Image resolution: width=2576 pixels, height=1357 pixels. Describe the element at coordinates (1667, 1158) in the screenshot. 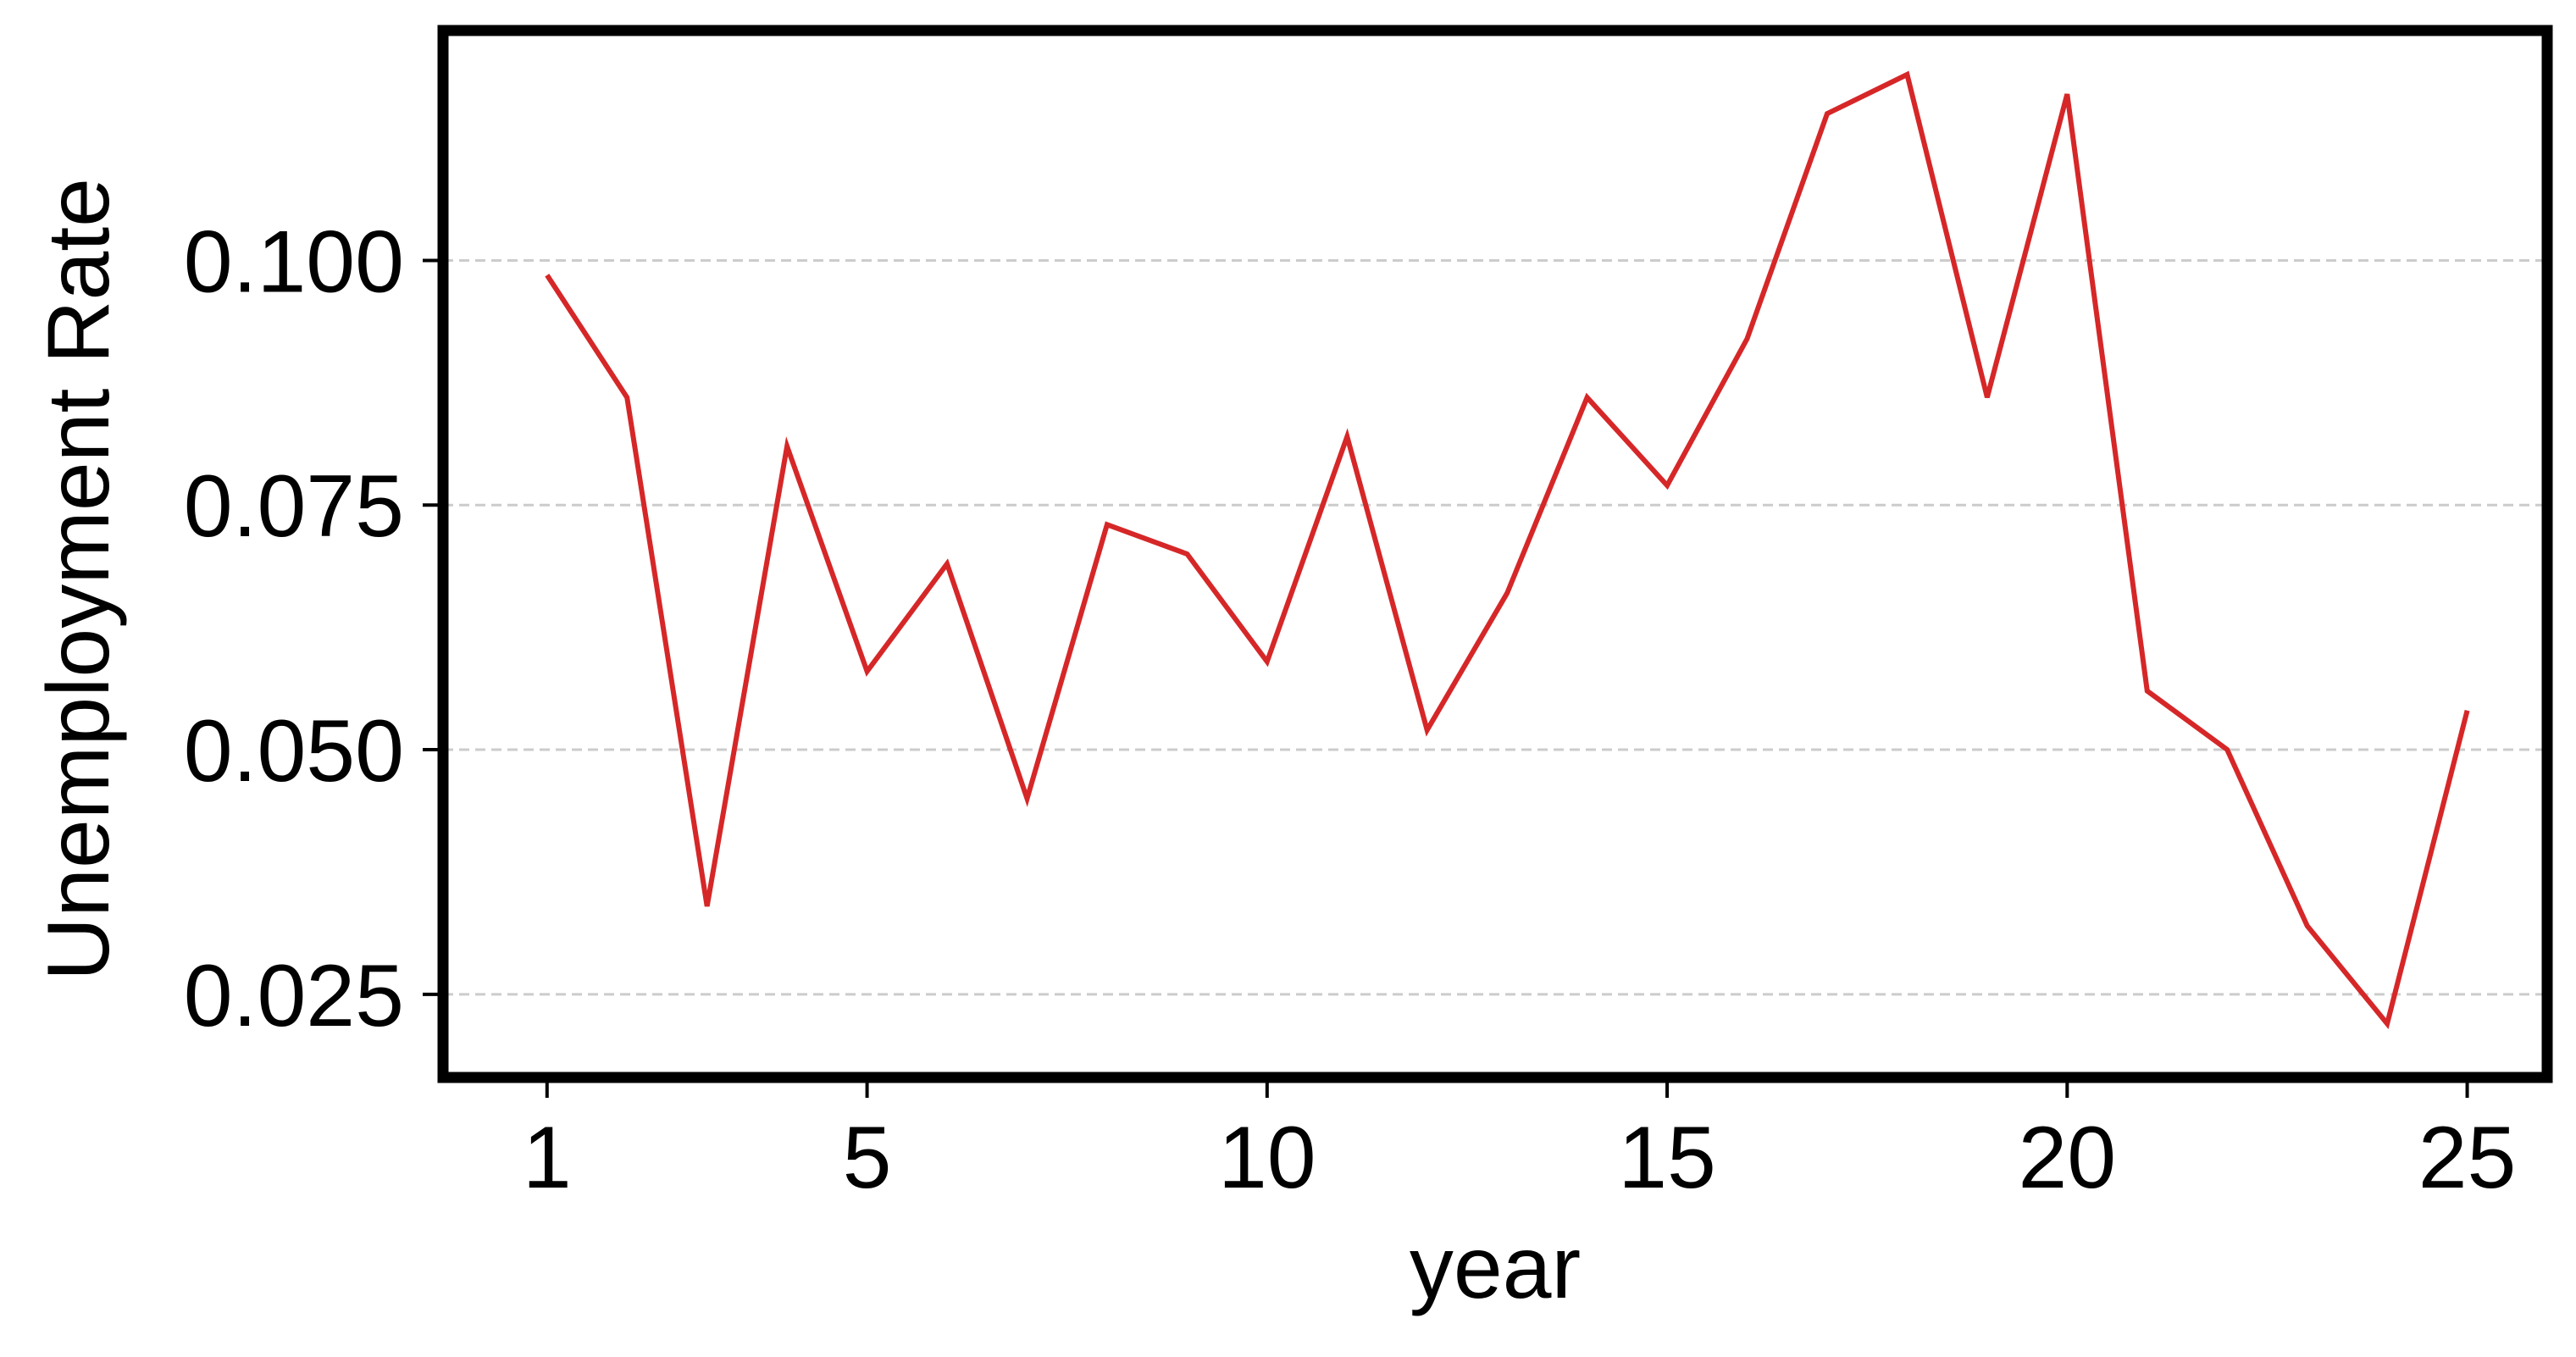

I see `x-tick-label-3: 15` at that location.